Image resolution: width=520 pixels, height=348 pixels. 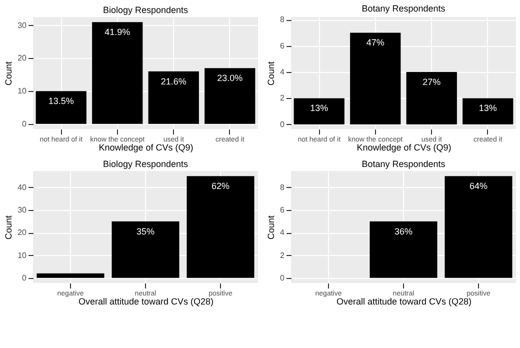 I want to click on annotation: 35%, so click(x=145, y=231).